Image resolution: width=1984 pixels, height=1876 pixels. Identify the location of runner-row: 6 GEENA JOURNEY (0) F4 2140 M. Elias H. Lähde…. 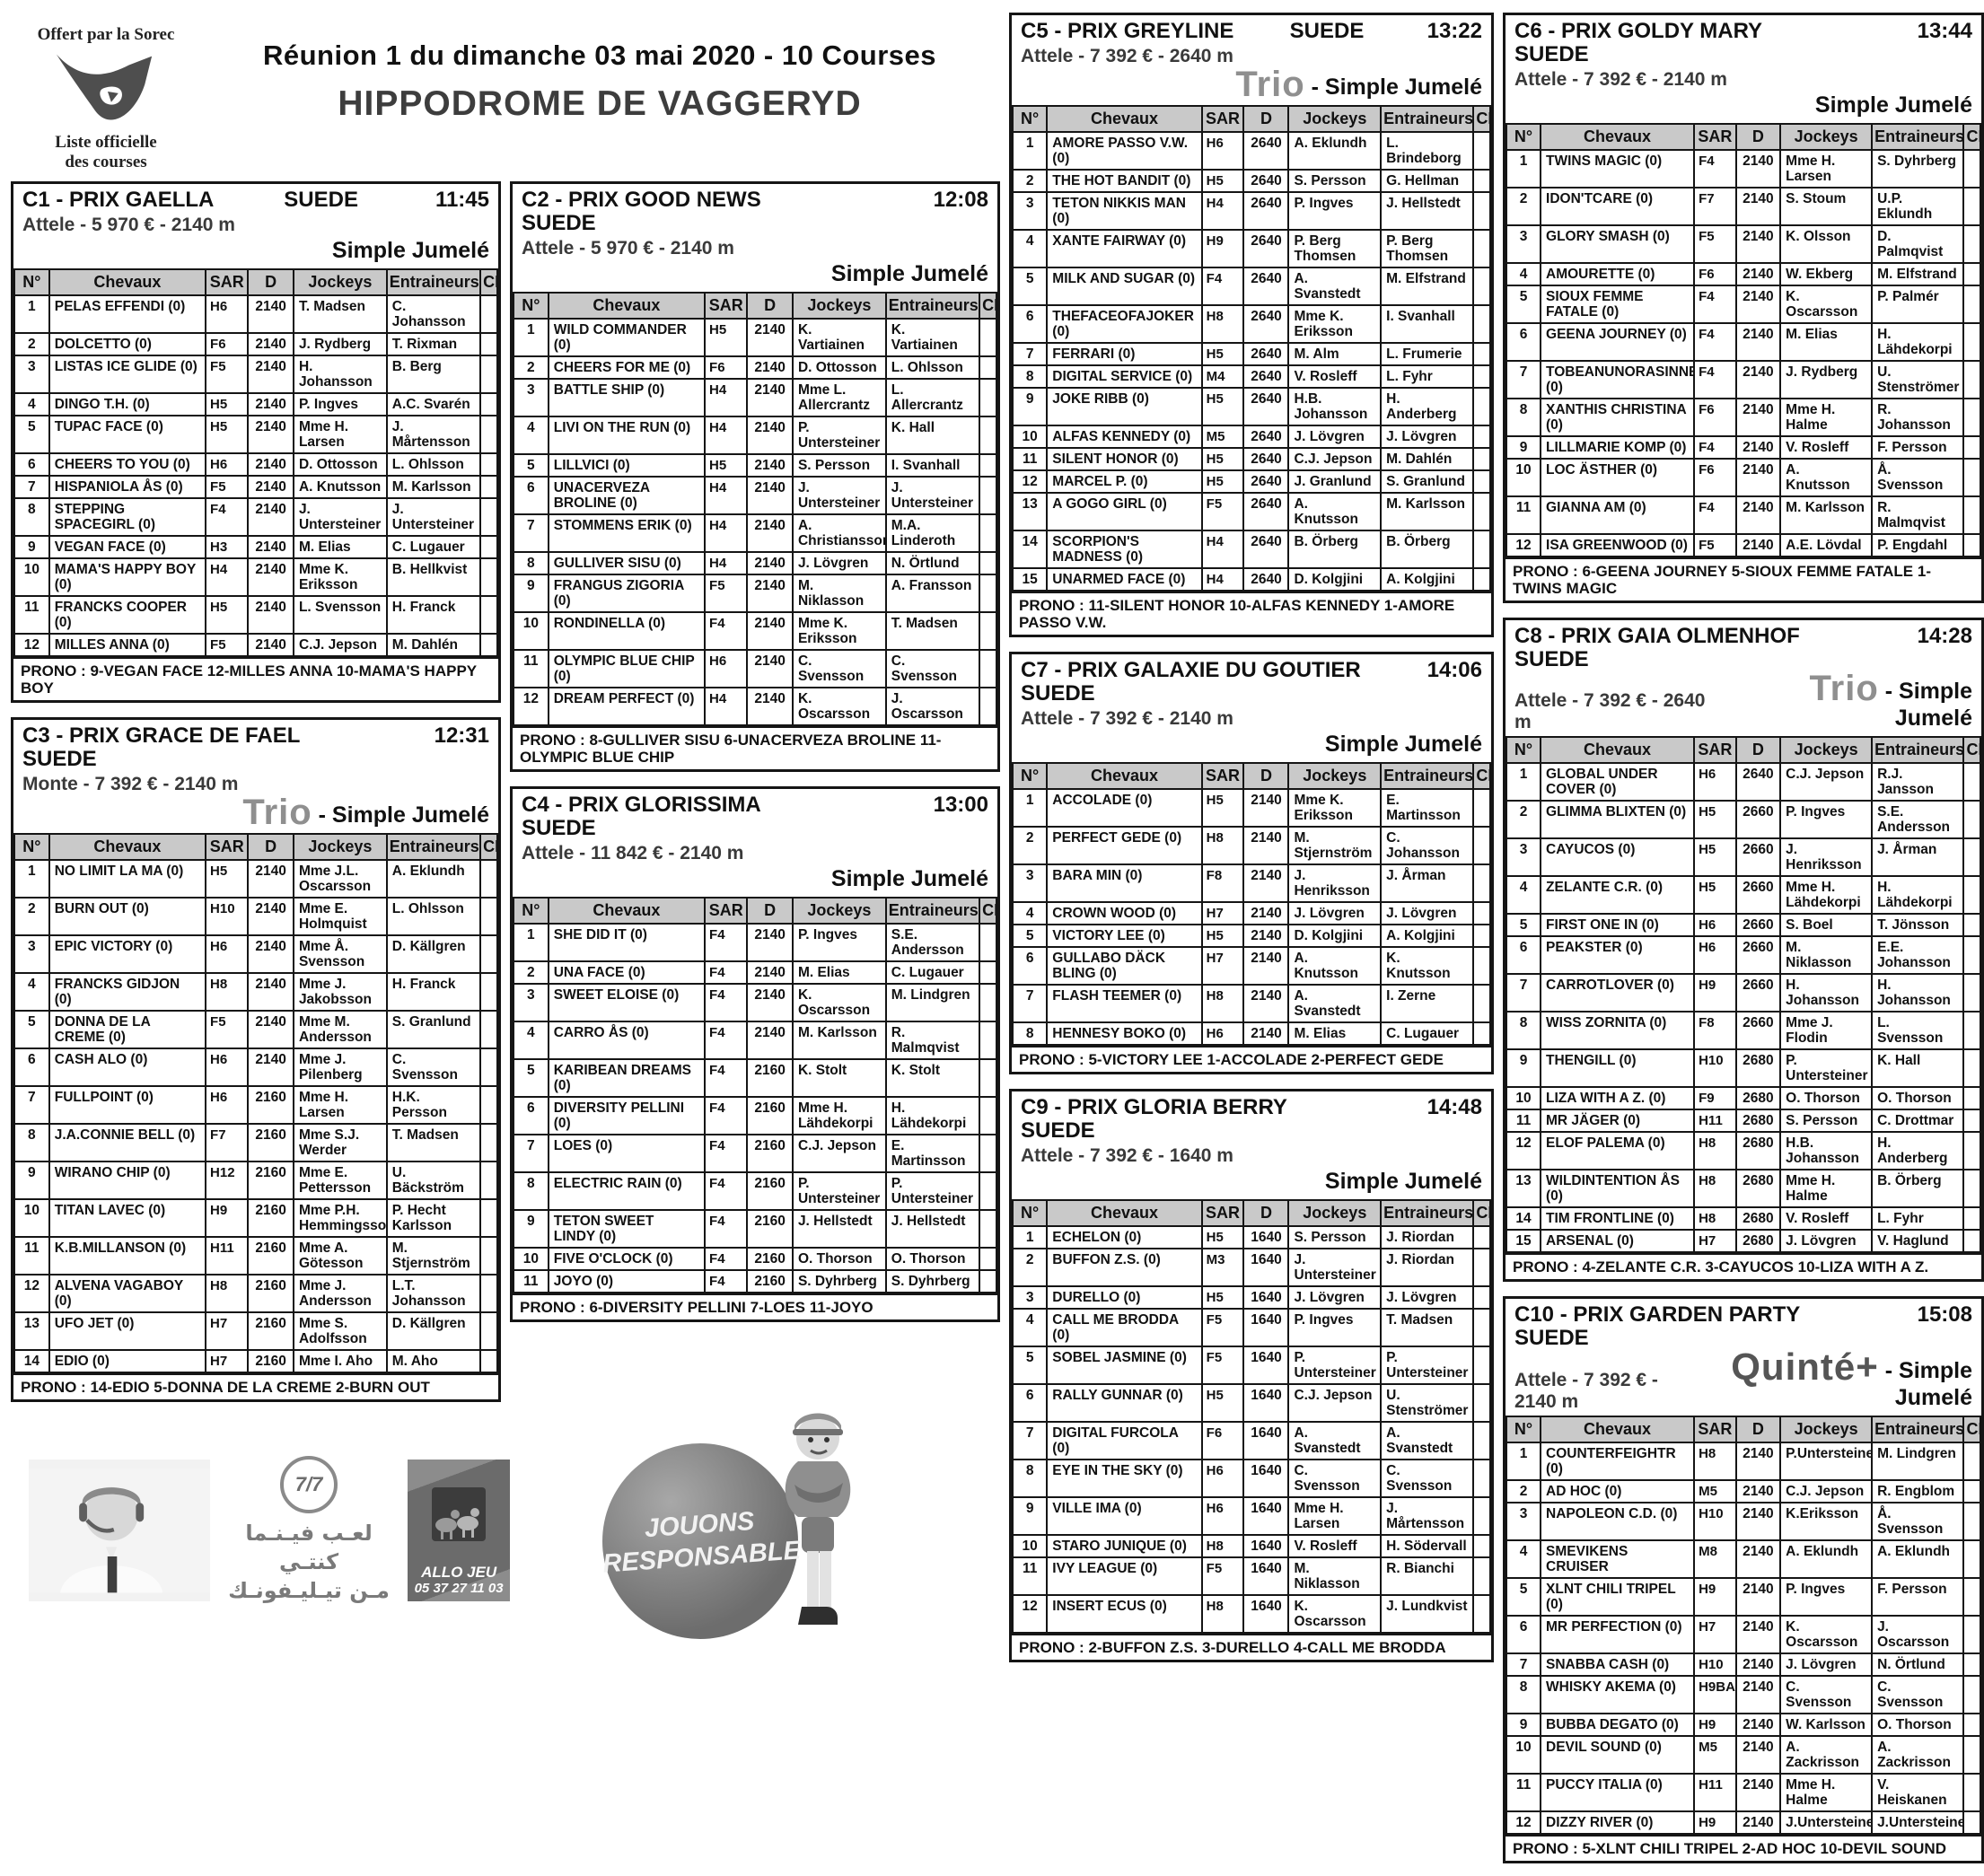
(1743, 342).